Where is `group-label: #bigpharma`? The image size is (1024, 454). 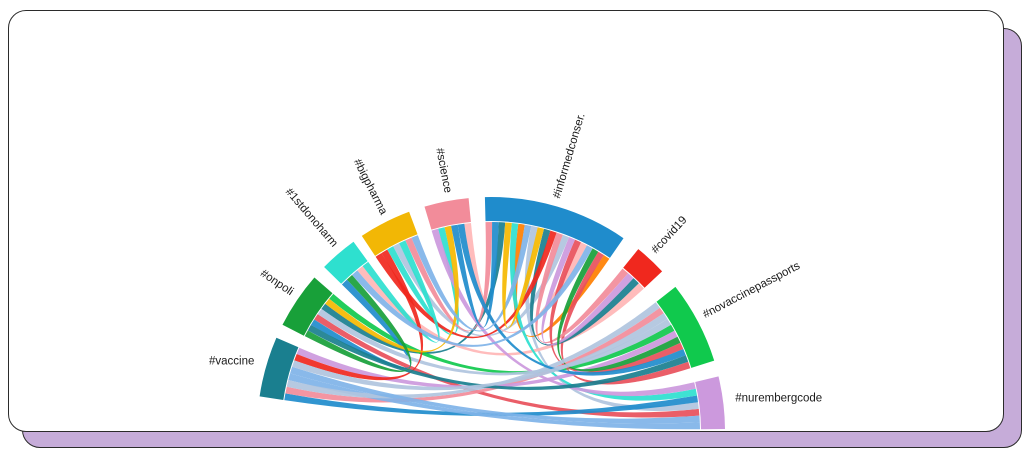
group-label: #bigpharma is located at coordinates (370, 187).